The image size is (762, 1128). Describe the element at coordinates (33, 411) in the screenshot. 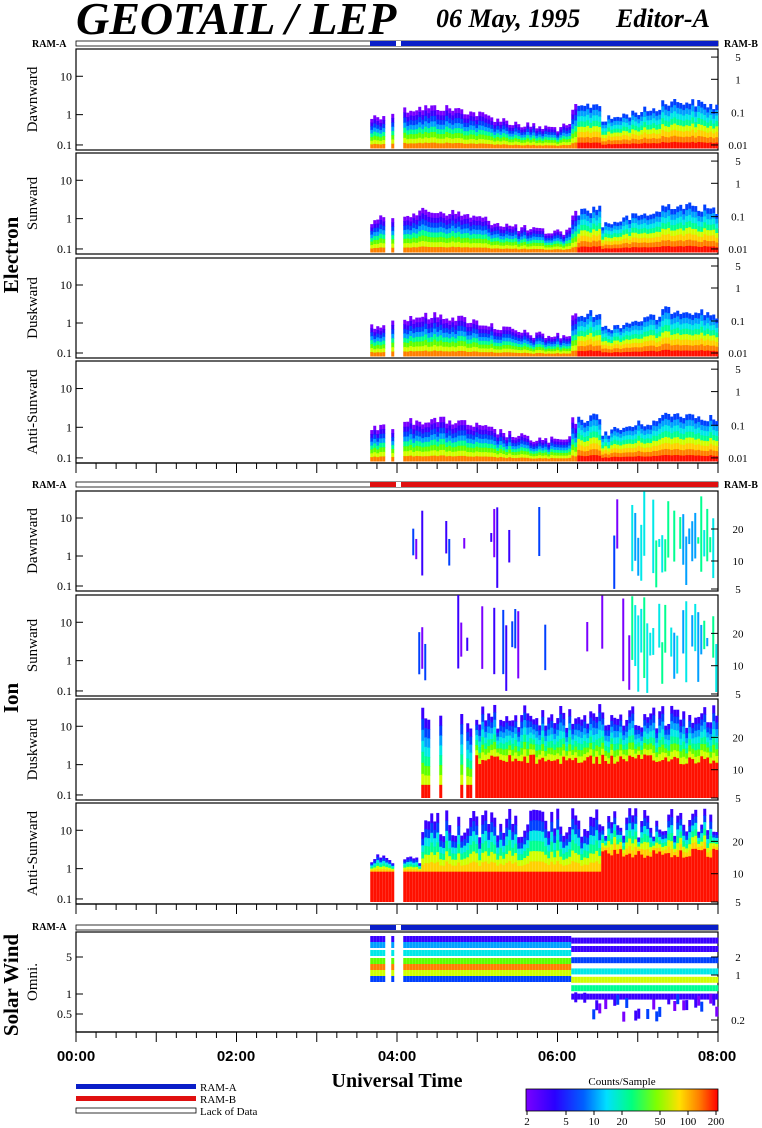

I see `panel-label: Anti-Sunward` at that location.